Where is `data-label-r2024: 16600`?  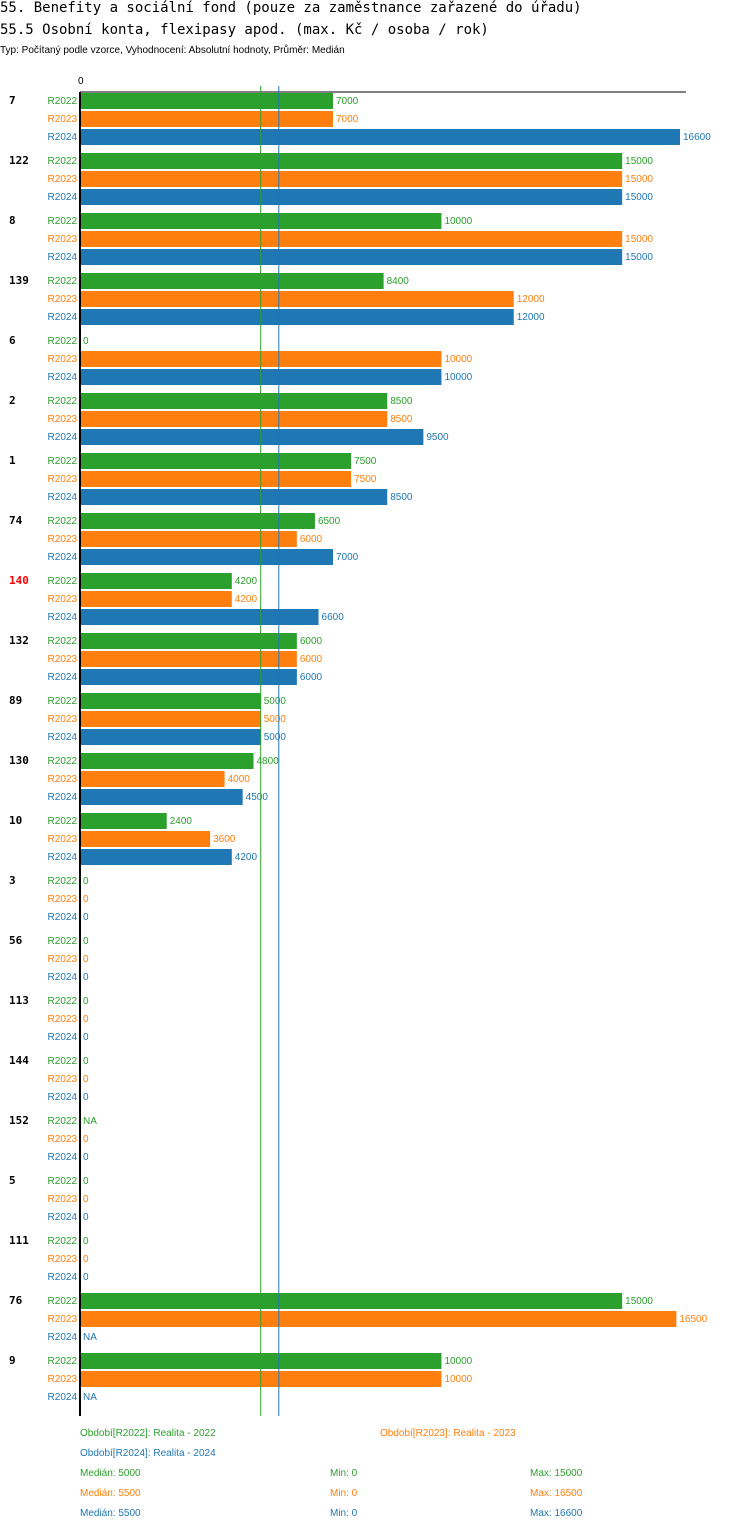 data-label-r2024: 16600 is located at coordinates (697, 137).